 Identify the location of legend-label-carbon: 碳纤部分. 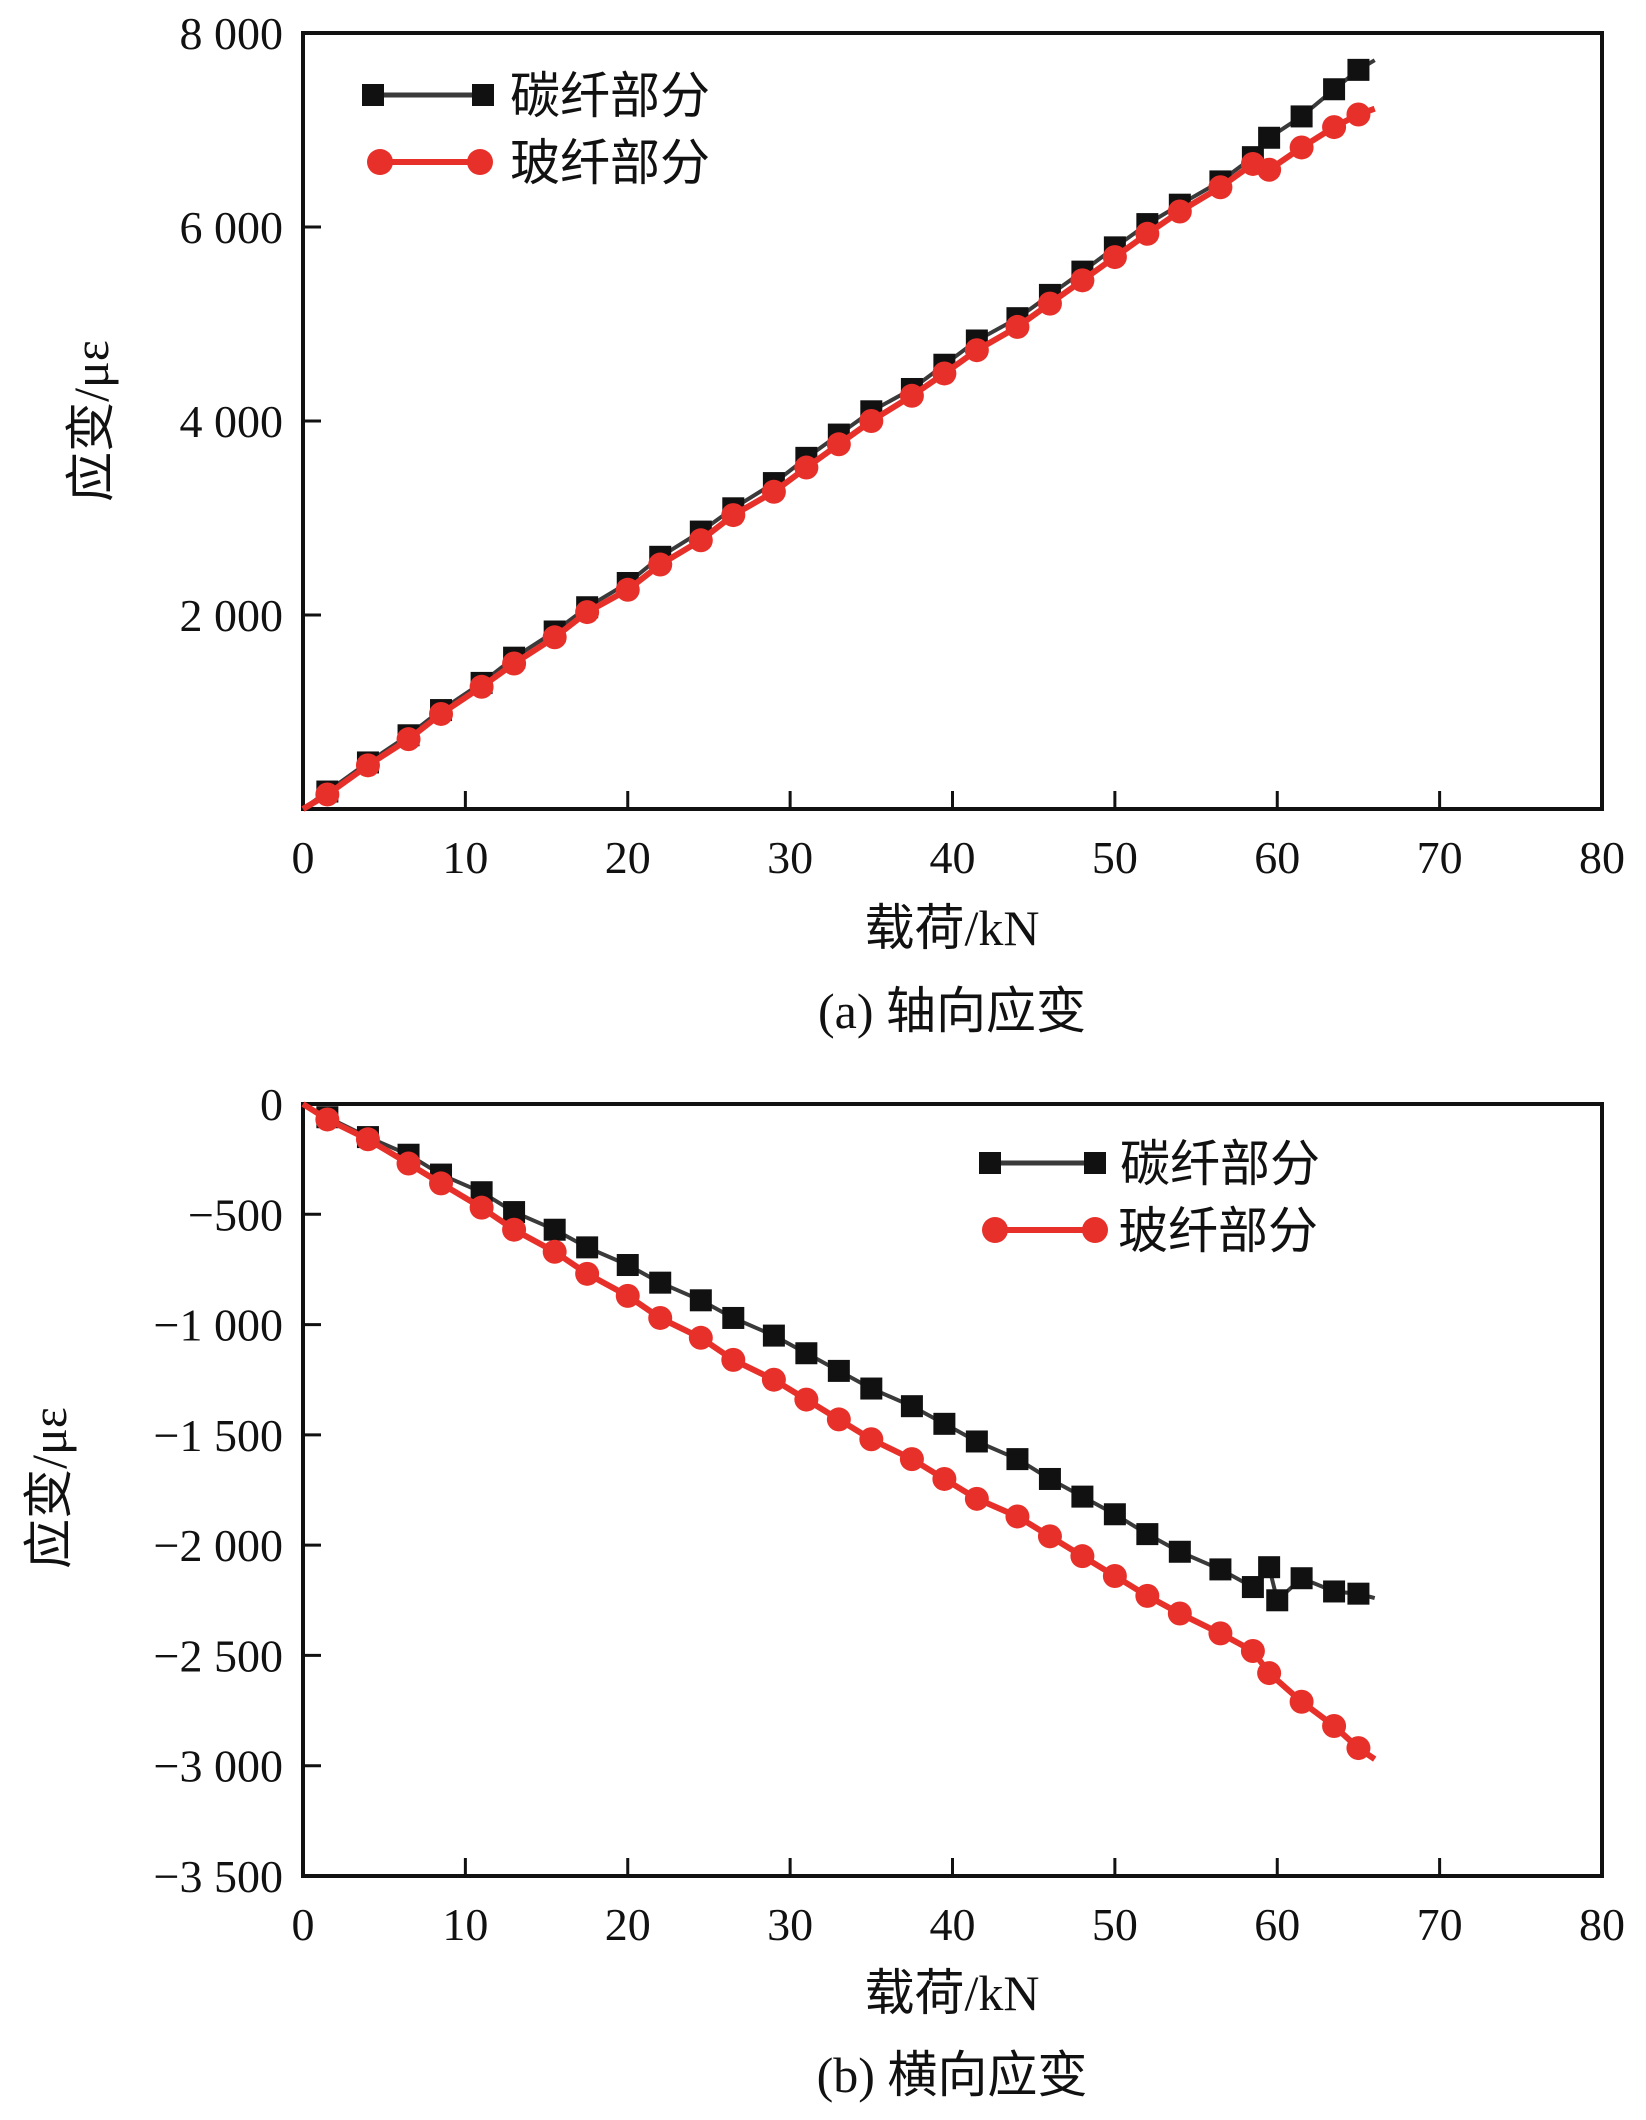
(1220, 1164).